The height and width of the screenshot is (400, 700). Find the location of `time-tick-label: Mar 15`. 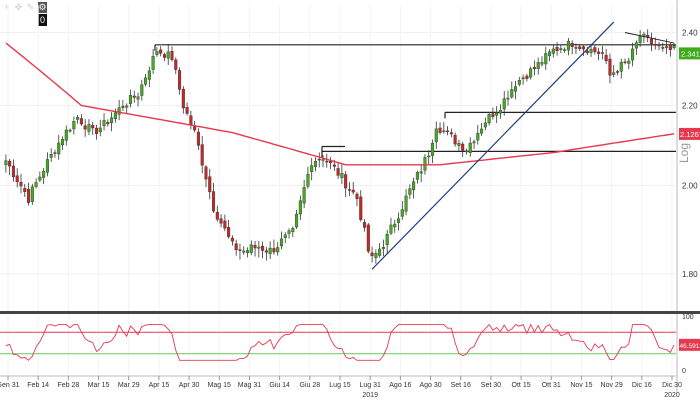

time-tick-label: Mar 15 is located at coordinates (99, 385).